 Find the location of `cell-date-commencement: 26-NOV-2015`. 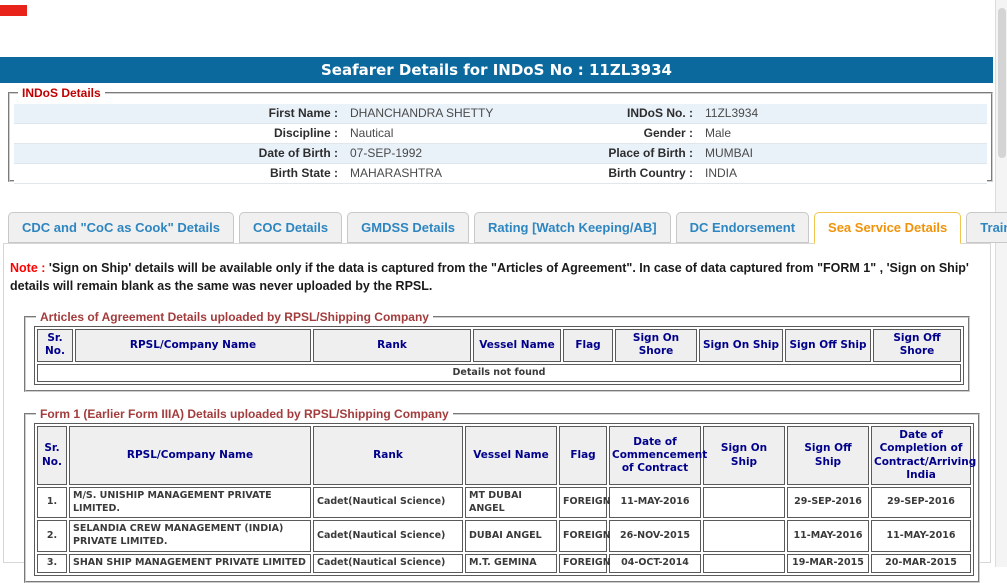

cell-date-commencement: 26-NOV-2015 is located at coordinates (655, 536).